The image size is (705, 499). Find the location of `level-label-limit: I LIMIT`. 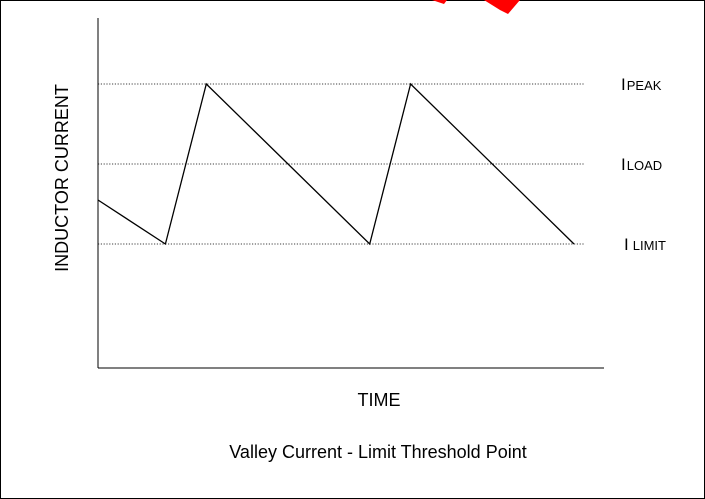

level-label-limit: I LIMIT is located at coordinates (645, 244).